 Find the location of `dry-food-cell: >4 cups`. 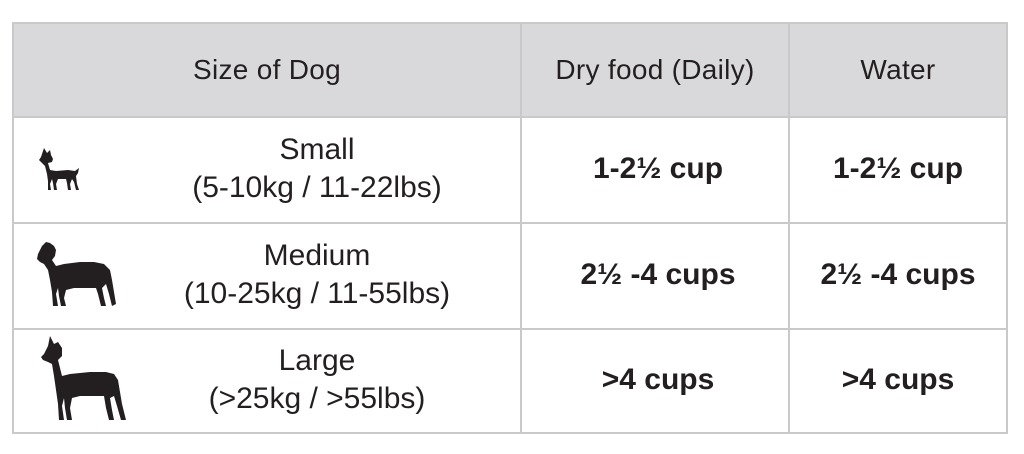

dry-food-cell: >4 cups is located at coordinates (656, 380).